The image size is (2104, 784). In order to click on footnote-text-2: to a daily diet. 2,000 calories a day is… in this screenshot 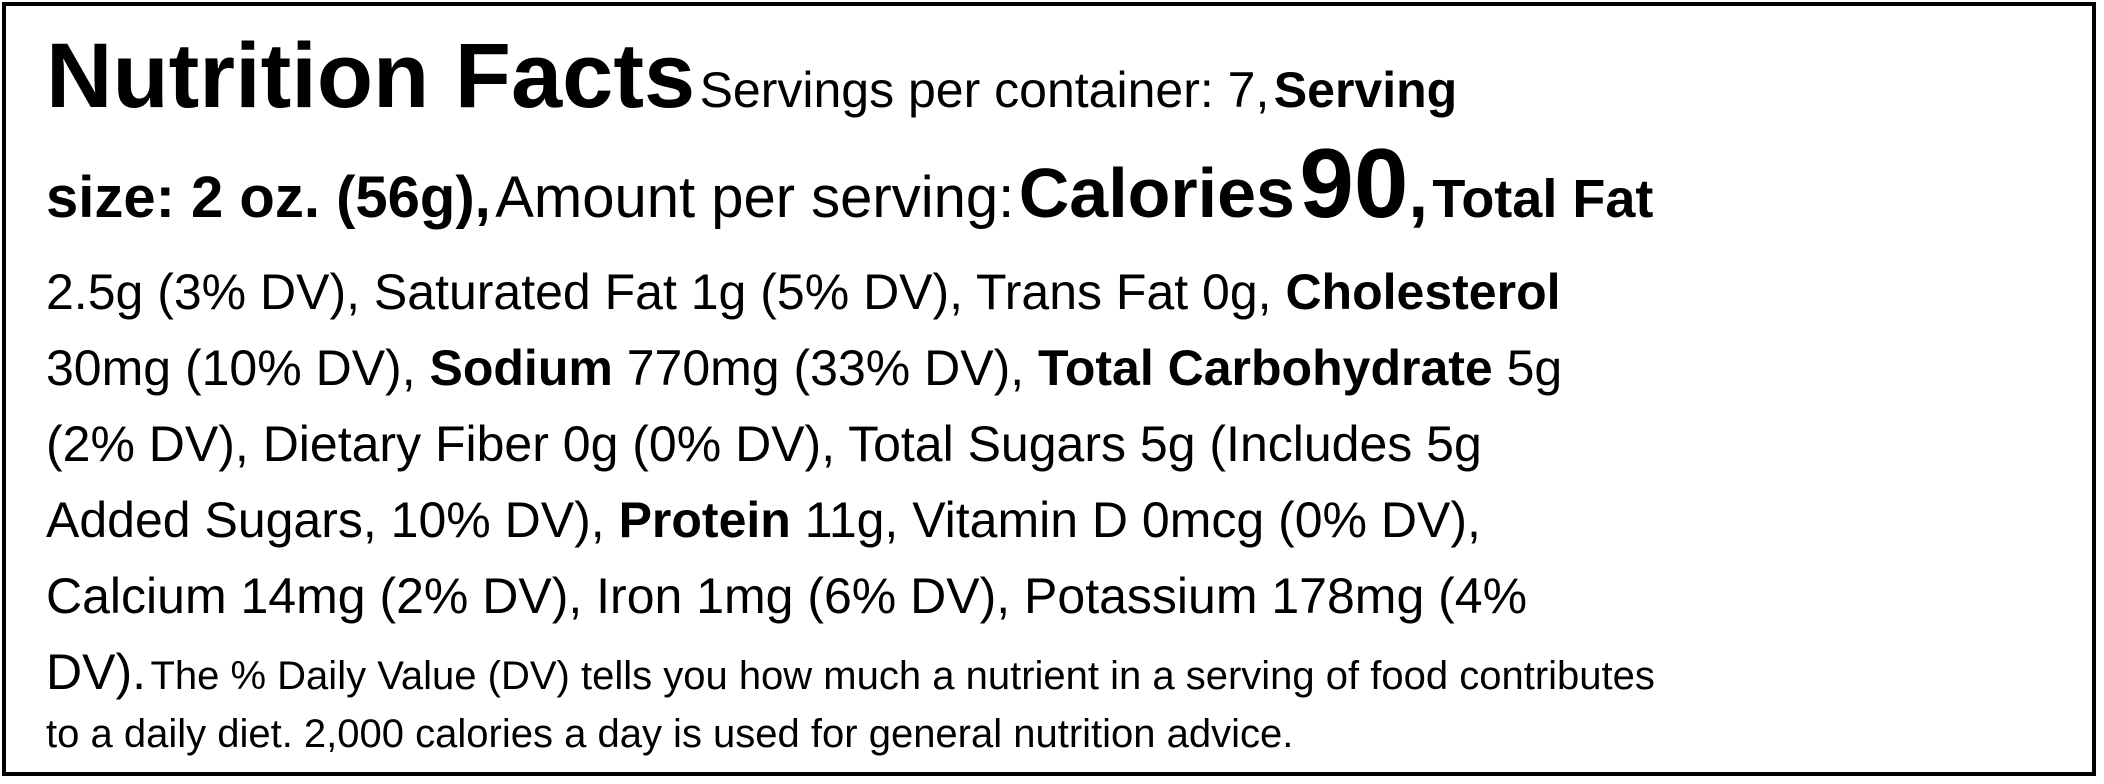, I will do `click(670, 734)`.